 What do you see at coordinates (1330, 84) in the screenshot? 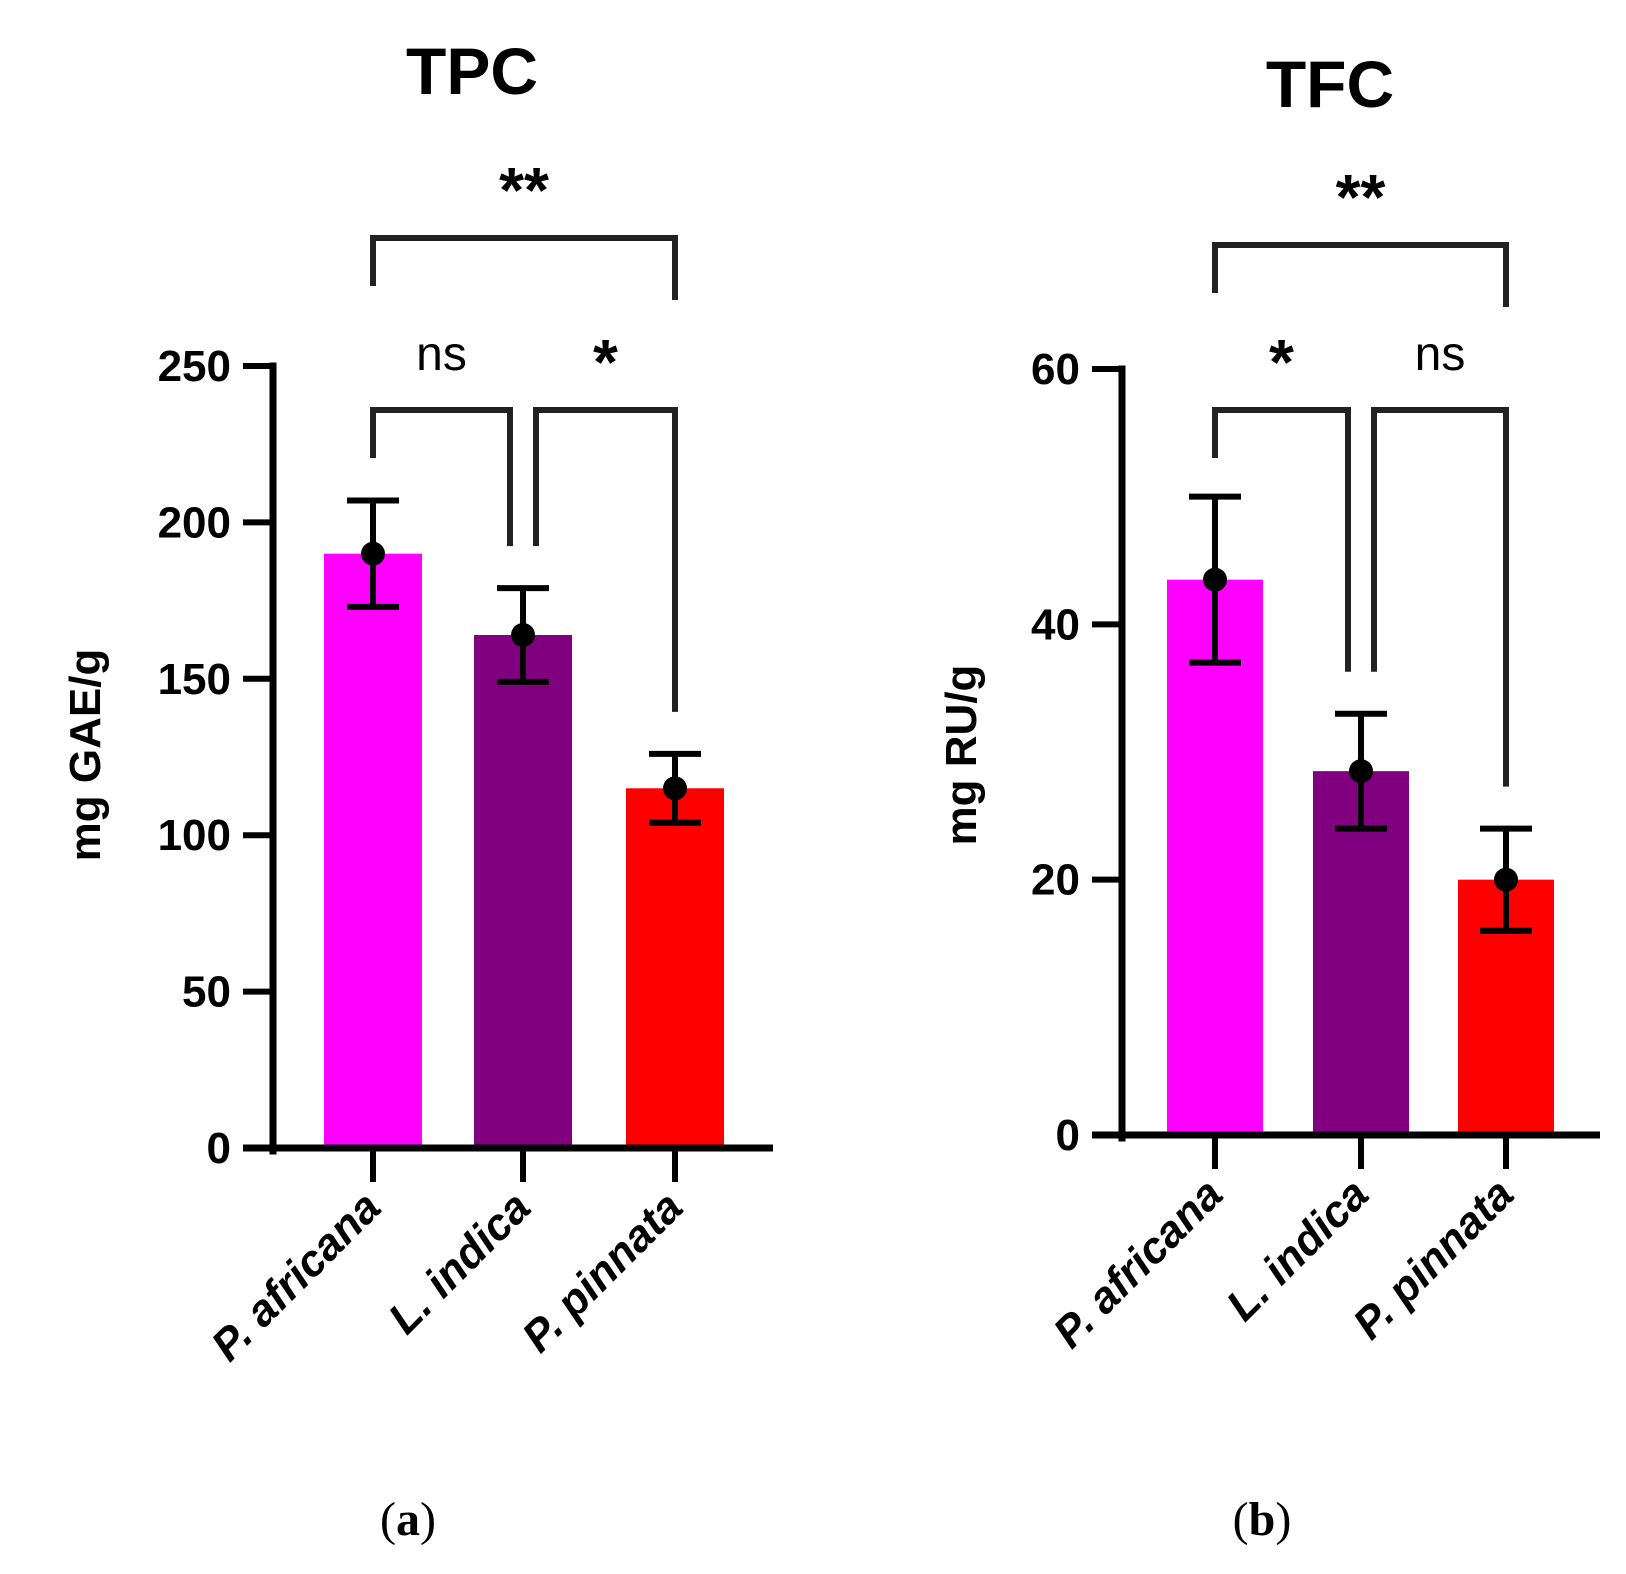
I see `chart-title: TFC` at bounding box center [1330, 84].